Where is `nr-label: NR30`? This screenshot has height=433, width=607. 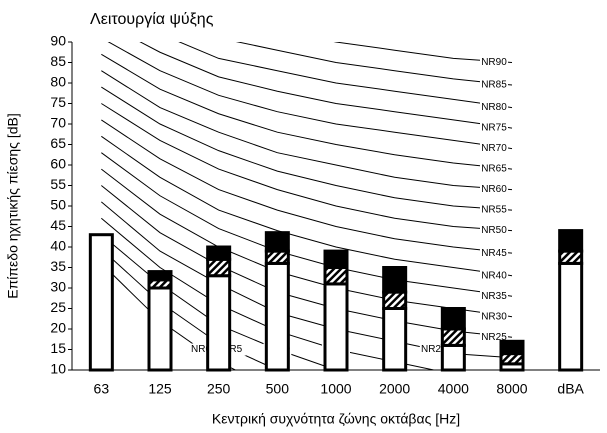 nr-label: NR30 is located at coordinates (494, 316).